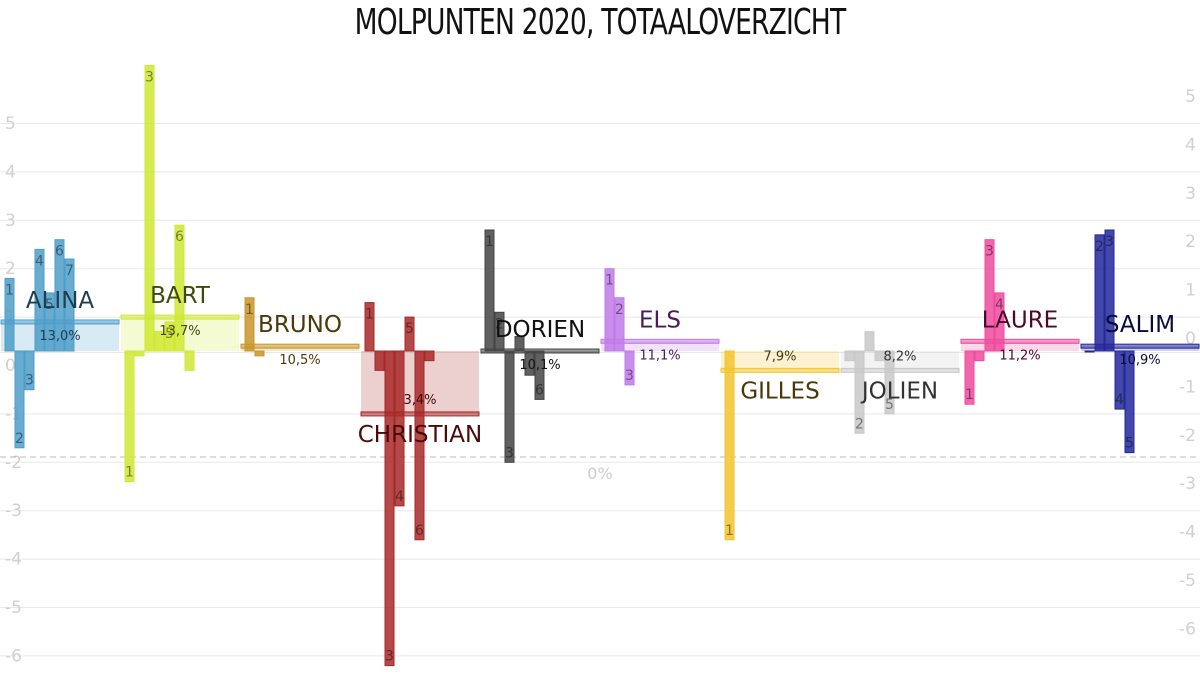 This screenshot has width=1200, height=700. I want to click on y-tick-left: -5, so click(13, 608).